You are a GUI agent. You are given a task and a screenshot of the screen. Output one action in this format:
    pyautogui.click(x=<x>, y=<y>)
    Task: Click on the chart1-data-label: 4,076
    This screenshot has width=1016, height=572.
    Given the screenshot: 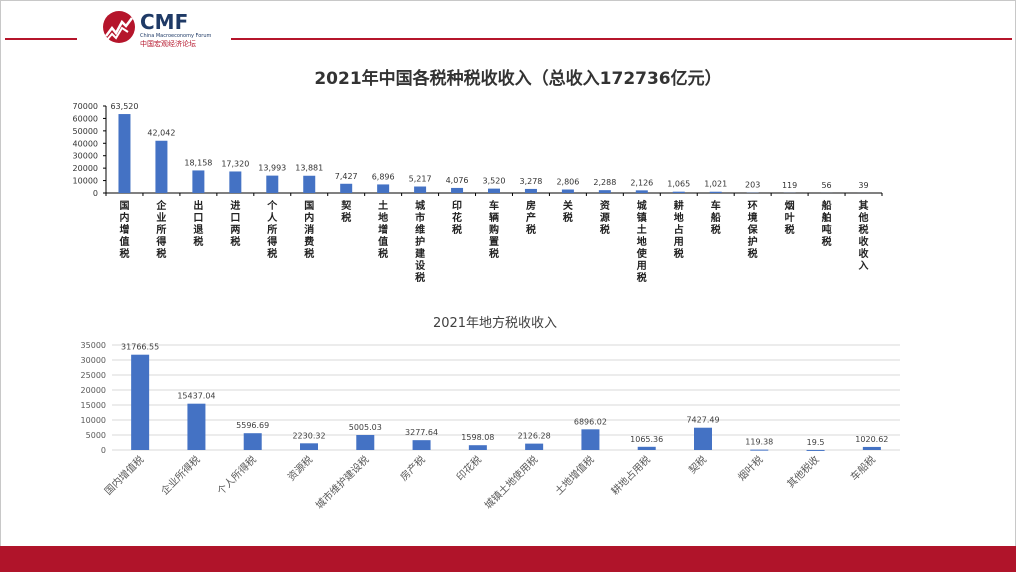 What is the action you would take?
    pyautogui.click(x=457, y=180)
    